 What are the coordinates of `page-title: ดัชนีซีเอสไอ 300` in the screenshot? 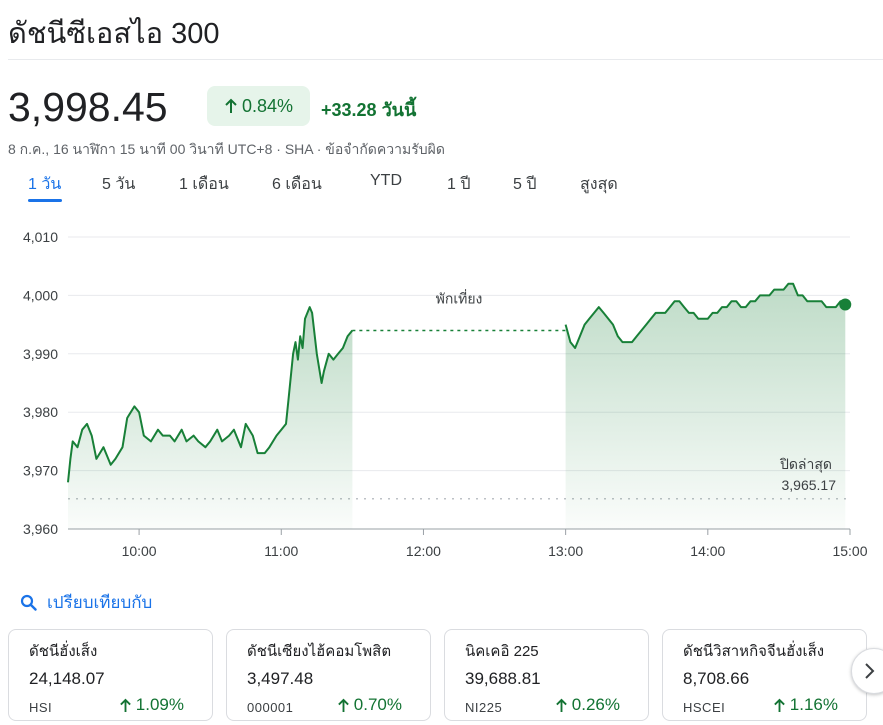 It's located at (114, 34).